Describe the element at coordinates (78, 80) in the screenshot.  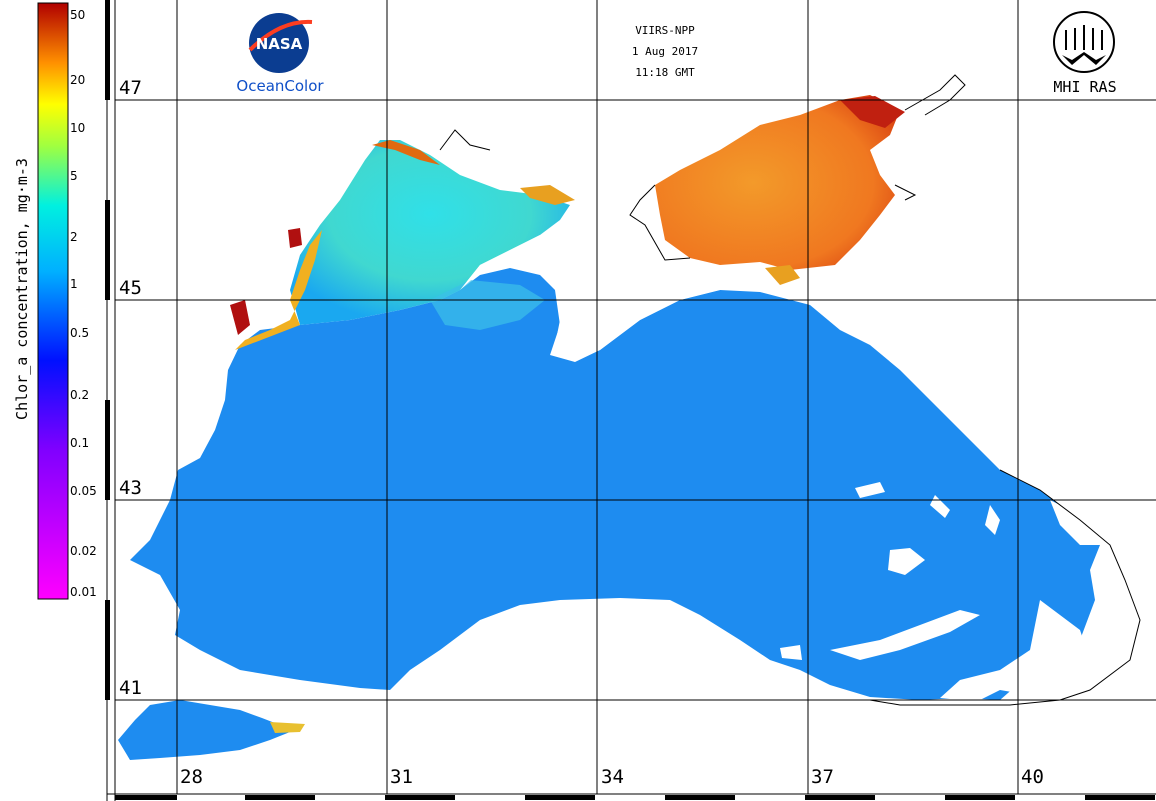
I see `colorbar-tick: 20` at that location.